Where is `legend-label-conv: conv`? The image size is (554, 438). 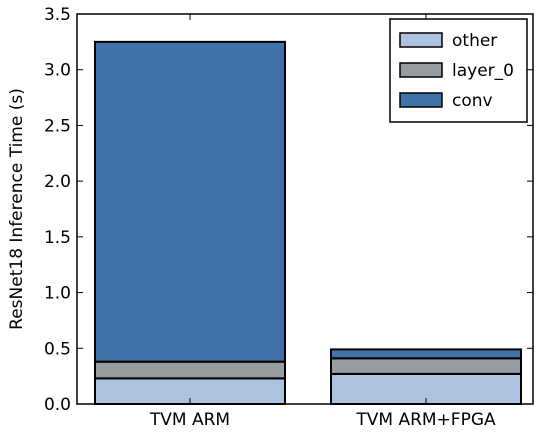 legend-label-conv: conv is located at coordinates (472, 101).